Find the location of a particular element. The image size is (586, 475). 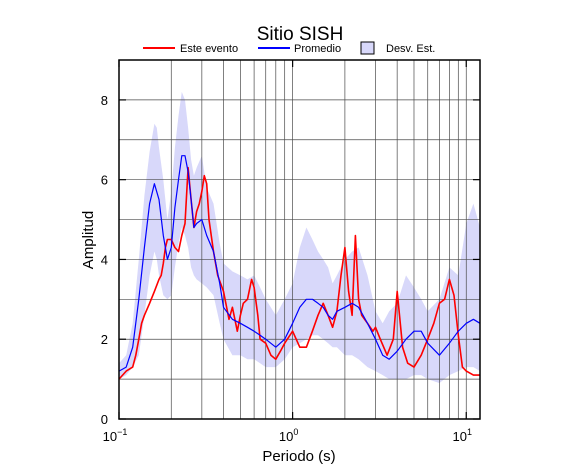

x-tick-label: 10¹ is located at coordinates (462, 435).